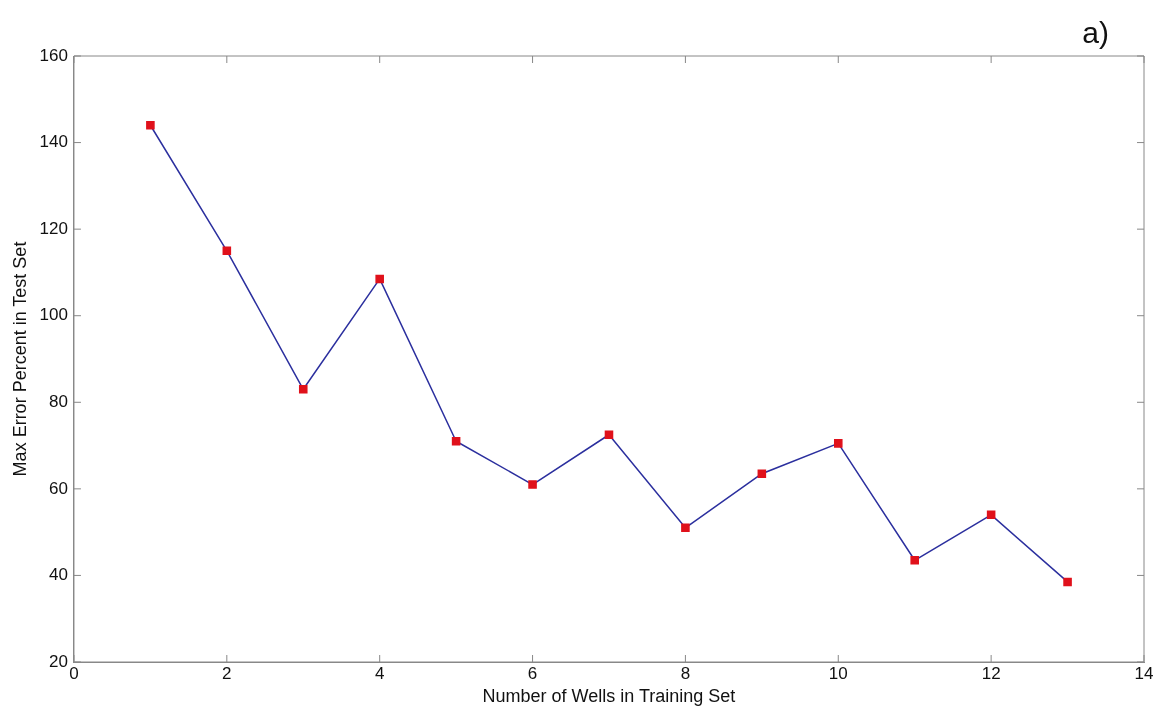  What do you see at coordinates (58, 488) in the screenshot?
I see `y-tick-label: 60` at bounding box center [58, 488].